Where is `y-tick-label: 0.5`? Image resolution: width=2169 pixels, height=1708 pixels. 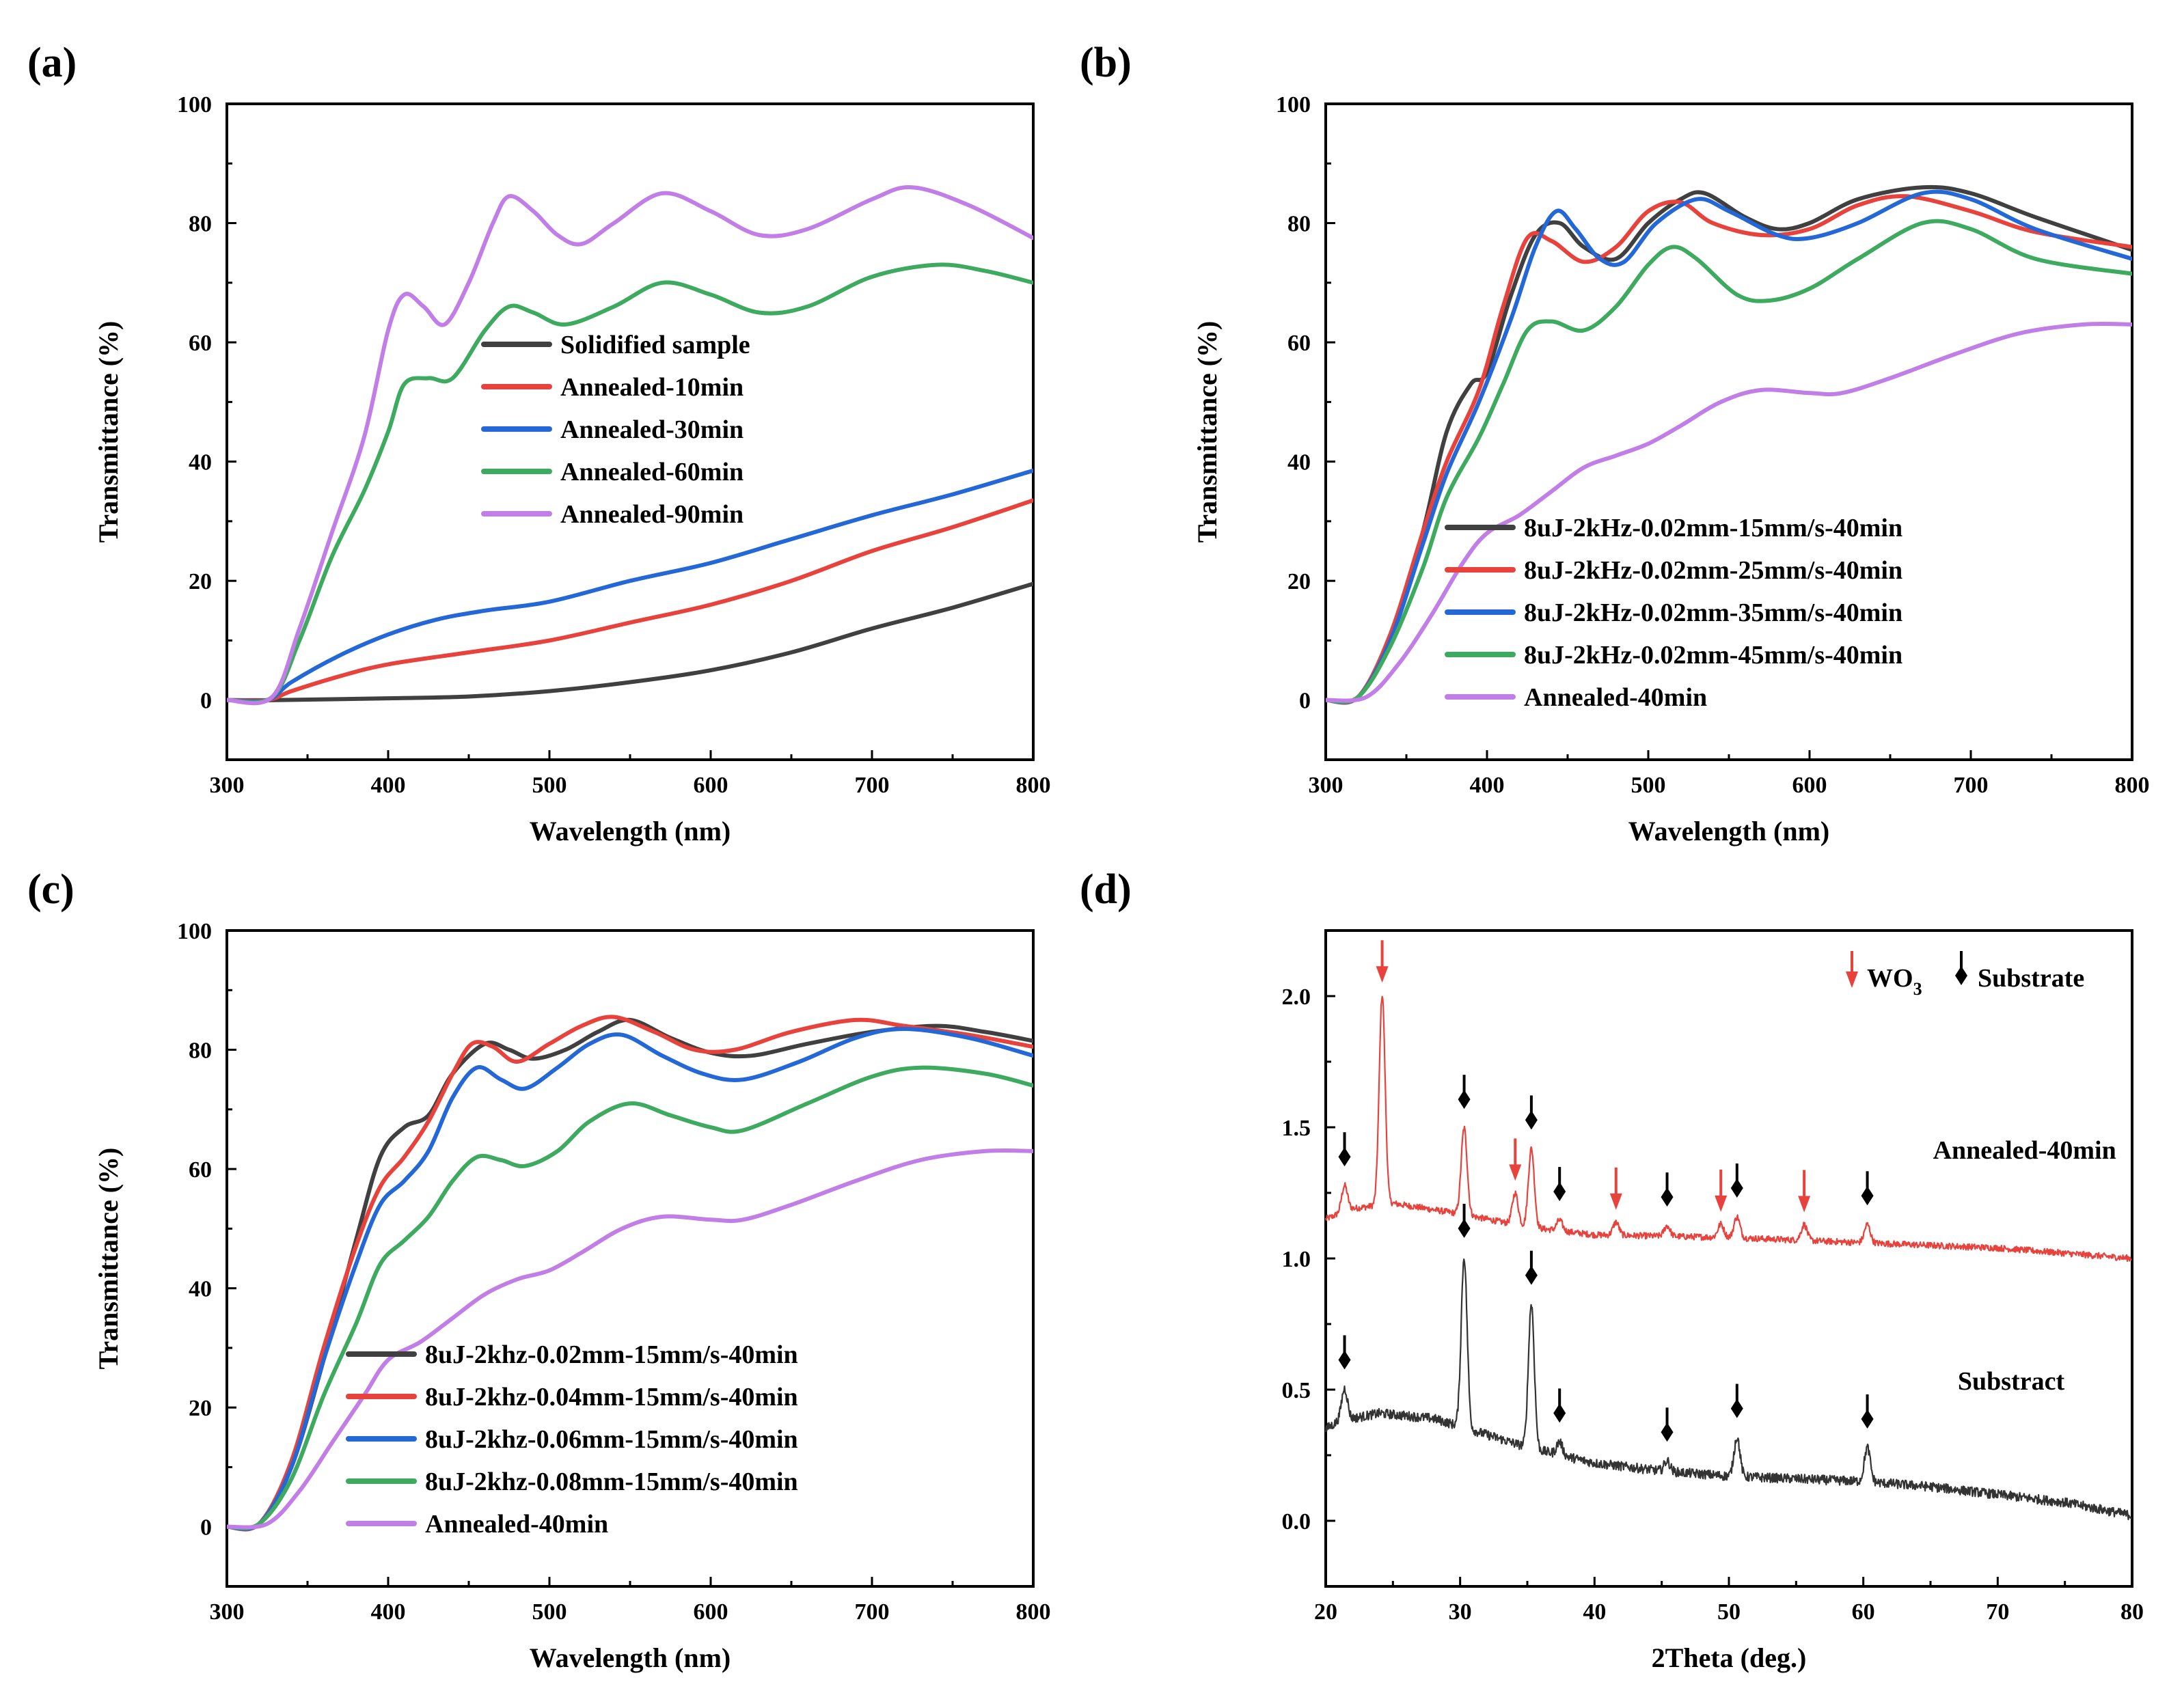 y-tick-label: 0.5 is located at coordinates (1296, 1391).